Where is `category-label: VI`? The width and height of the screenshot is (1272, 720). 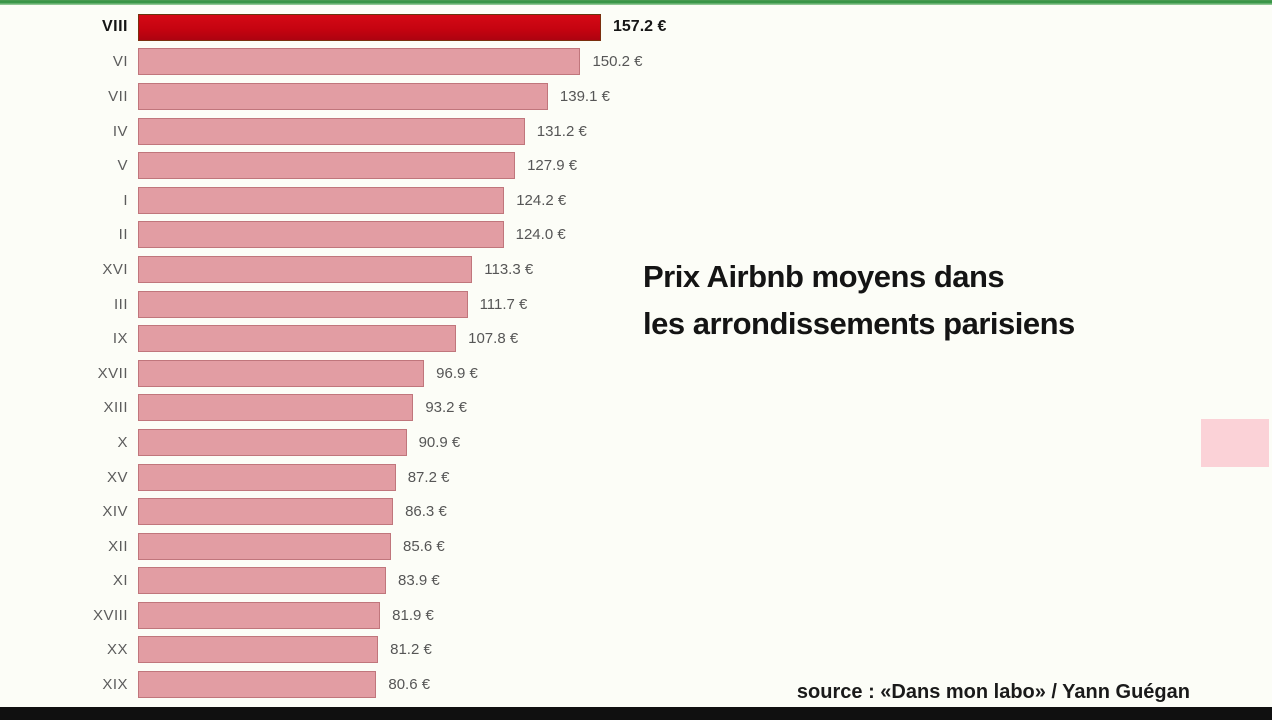 category-label: VI is located at coordinates (120, 62).